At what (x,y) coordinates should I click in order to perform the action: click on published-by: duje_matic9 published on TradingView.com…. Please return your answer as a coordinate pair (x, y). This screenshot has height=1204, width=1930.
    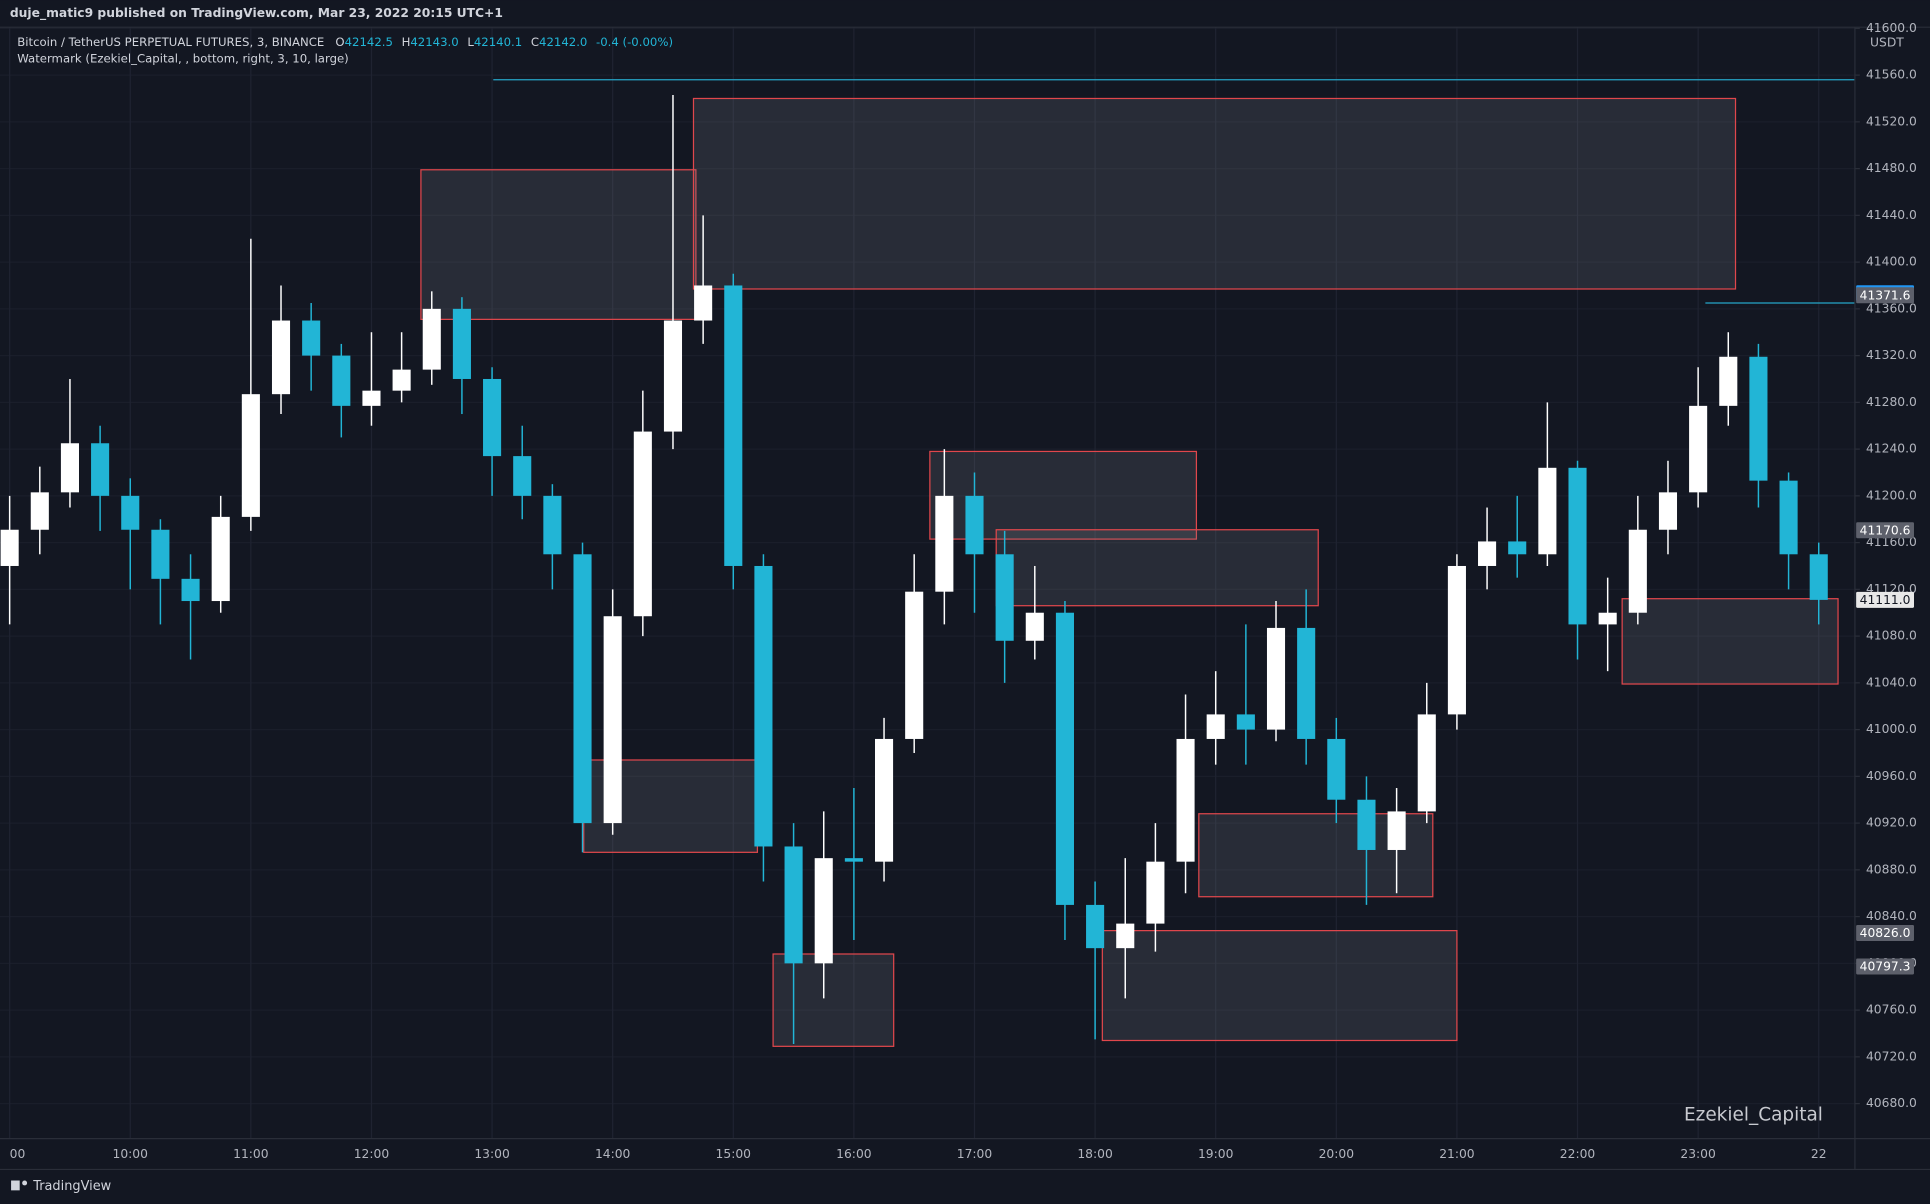
    Looking at the image, I should click on (256, 13).